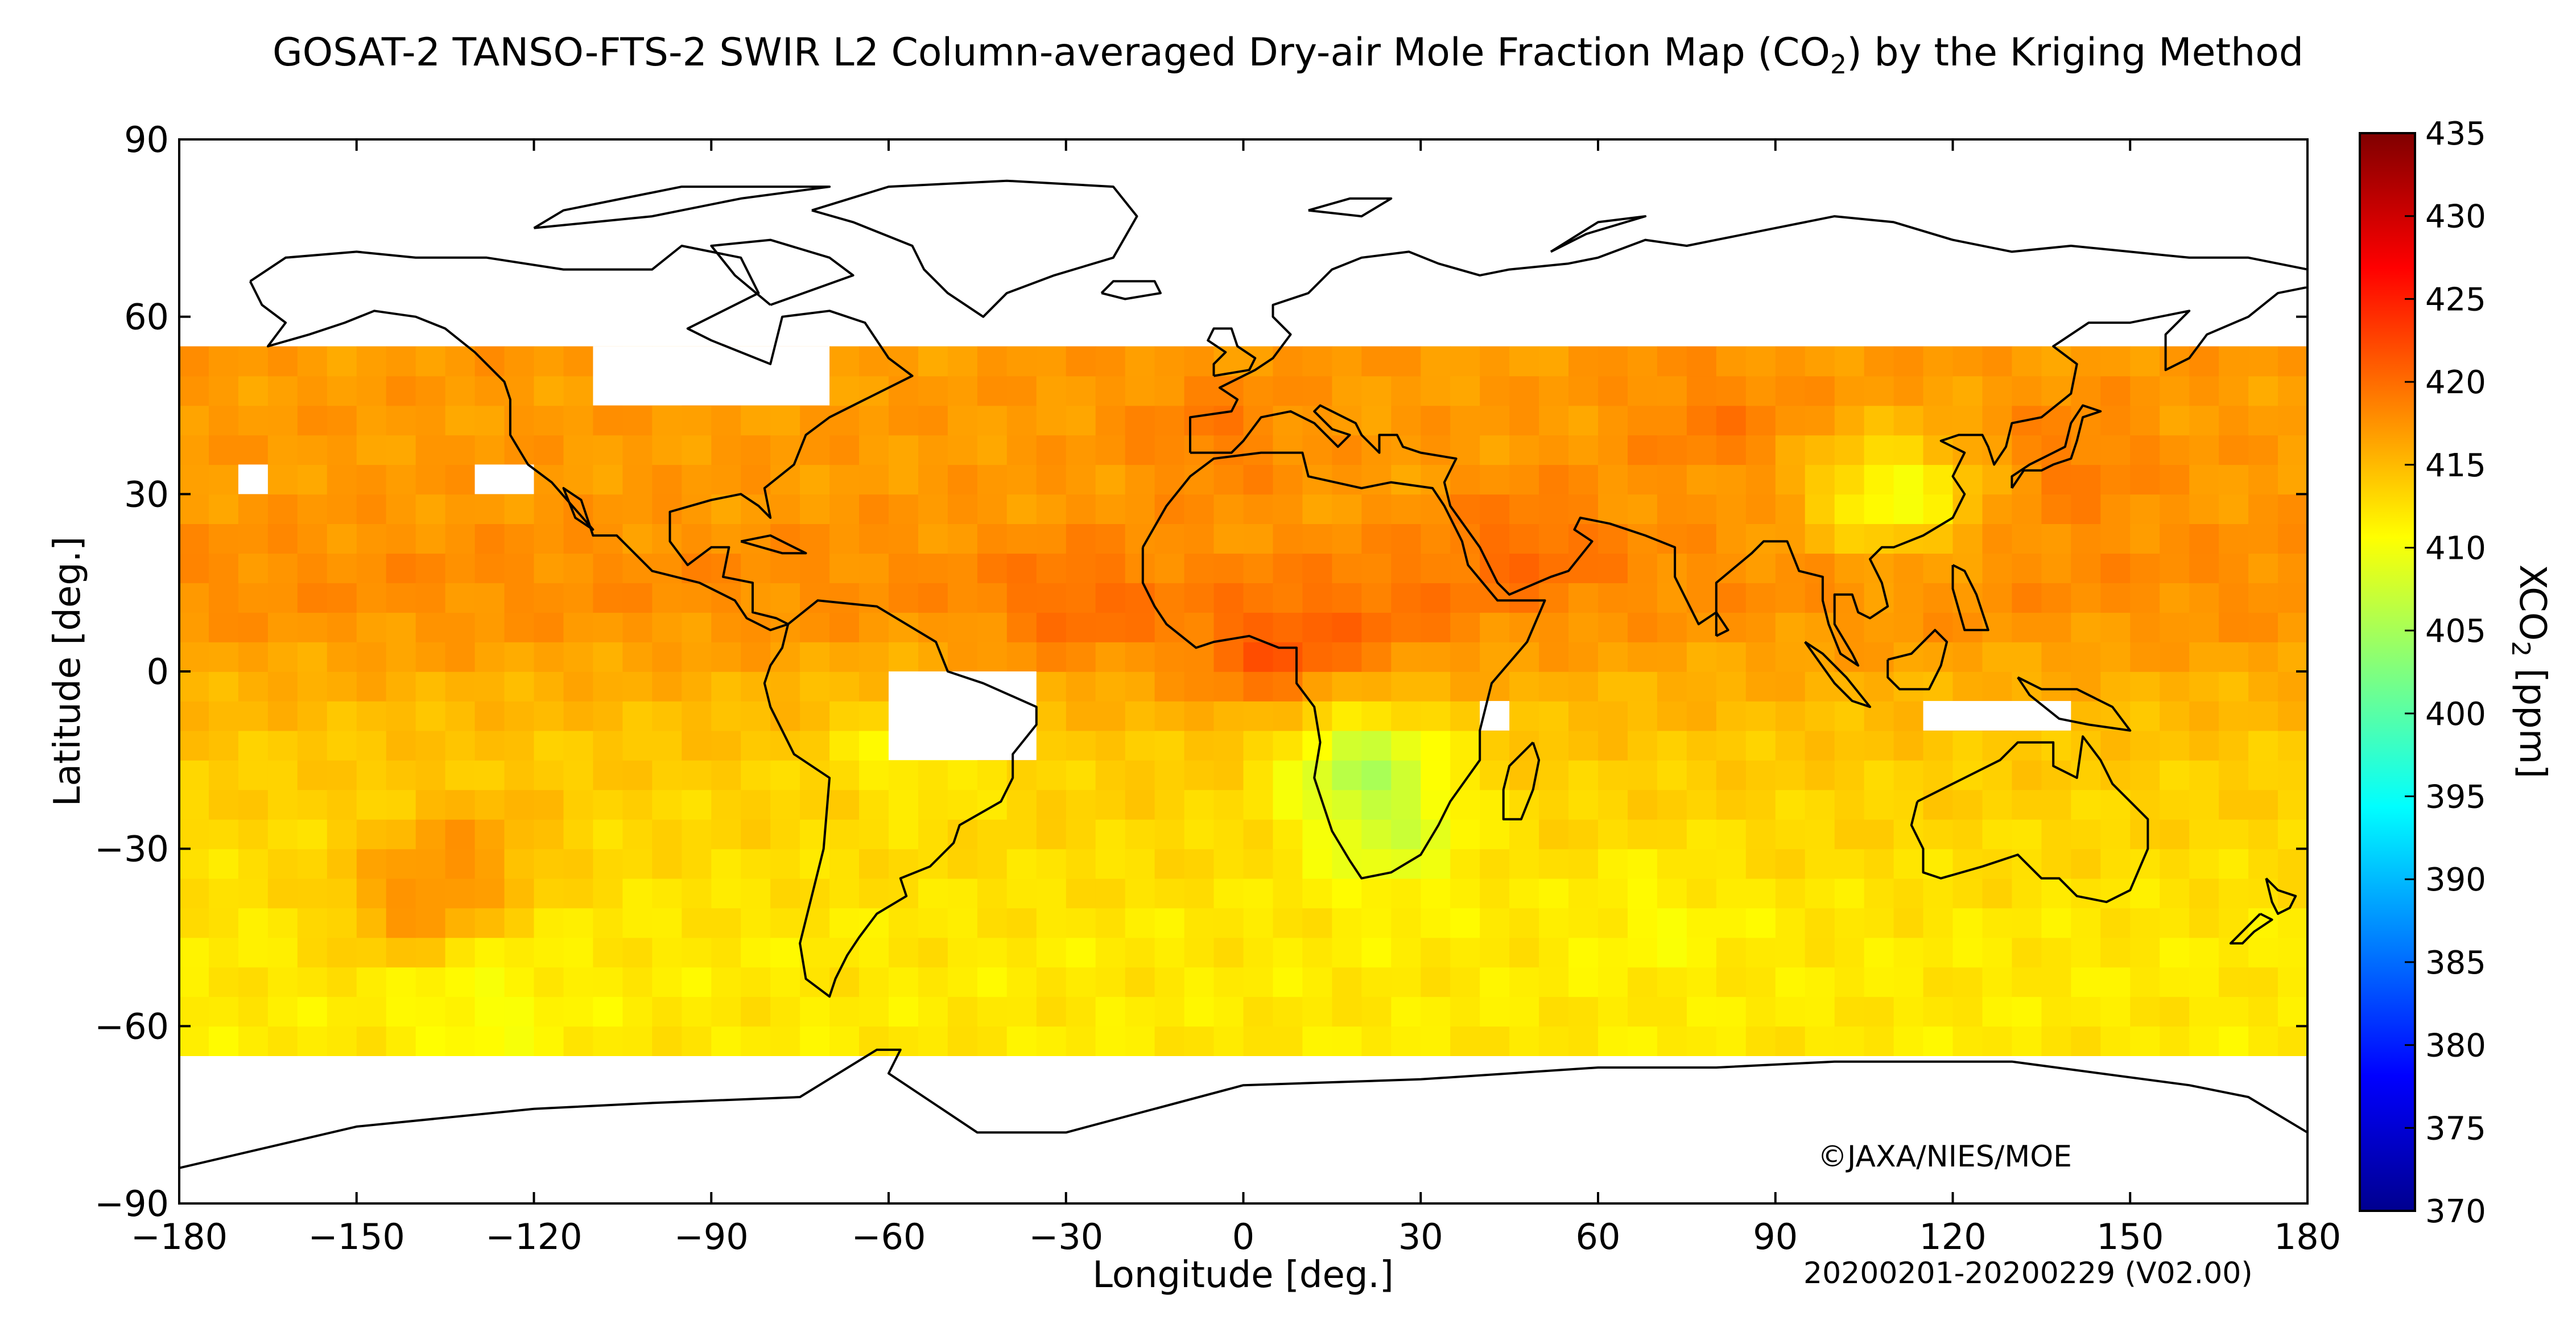 This screenshot has width=2576, height=1344. I want to click on y-tick-label: −30, so click(131, 849).